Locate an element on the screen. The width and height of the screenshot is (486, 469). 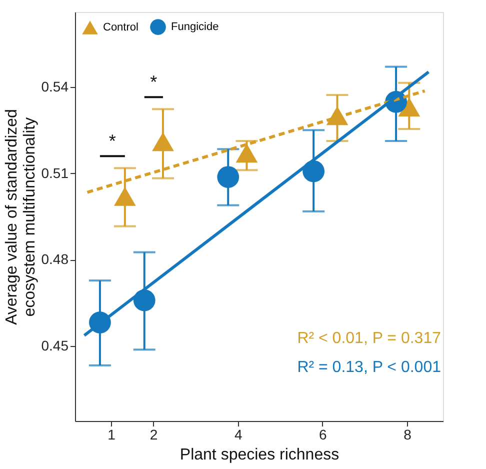
x-tick-label: 1 is located at coordinates (112, 434).